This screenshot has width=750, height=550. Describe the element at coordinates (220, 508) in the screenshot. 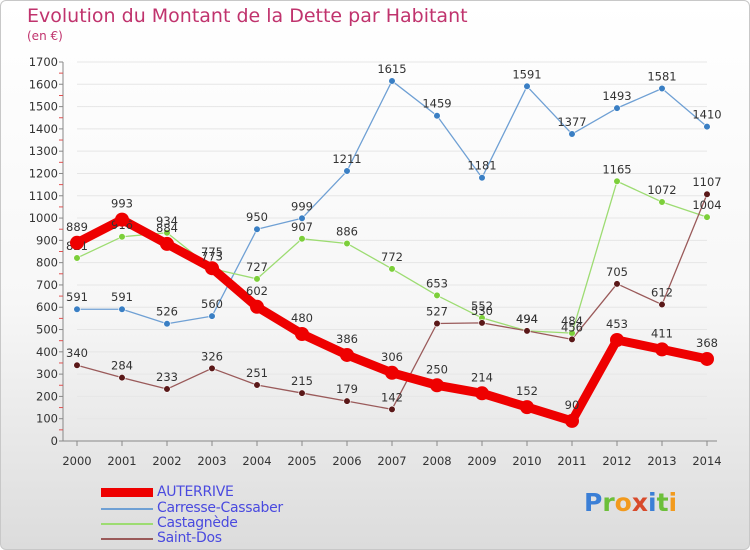

I see `legend-label-carresse-cassaber: Carresse-Cassaber` at that location.